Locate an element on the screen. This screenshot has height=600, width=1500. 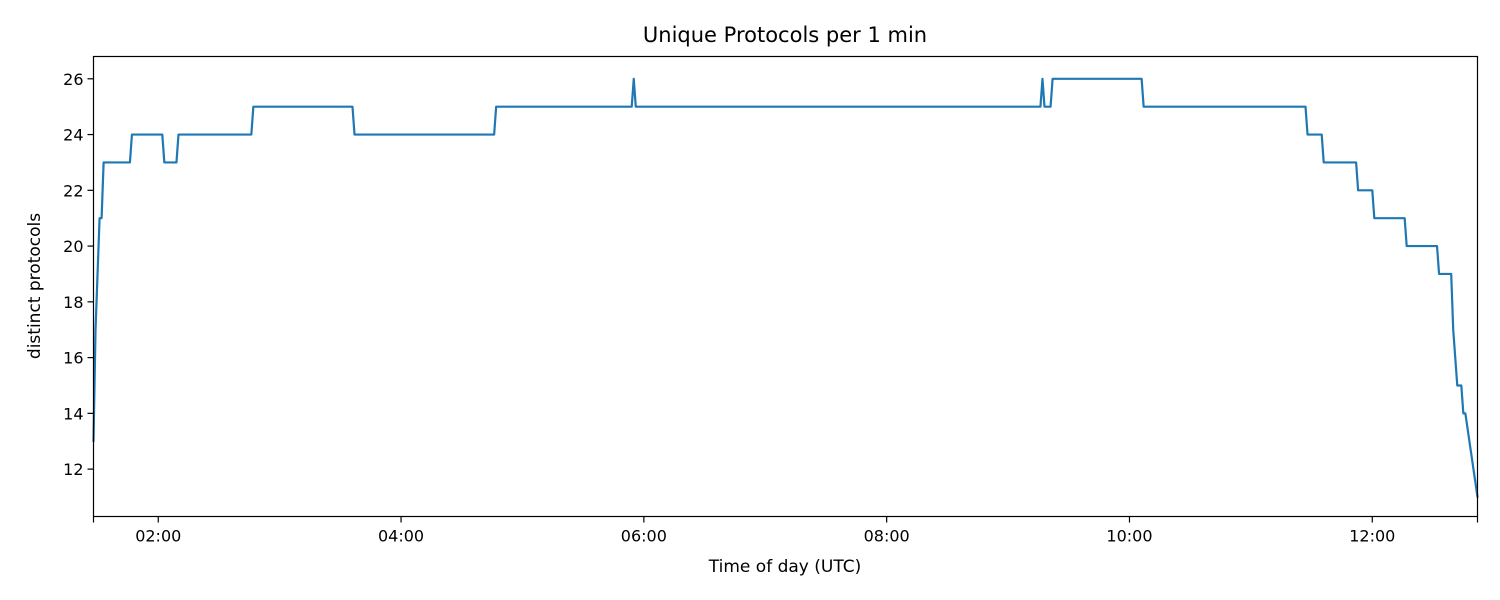
y-tick-label: 20 is located at coordinates (73, 246).